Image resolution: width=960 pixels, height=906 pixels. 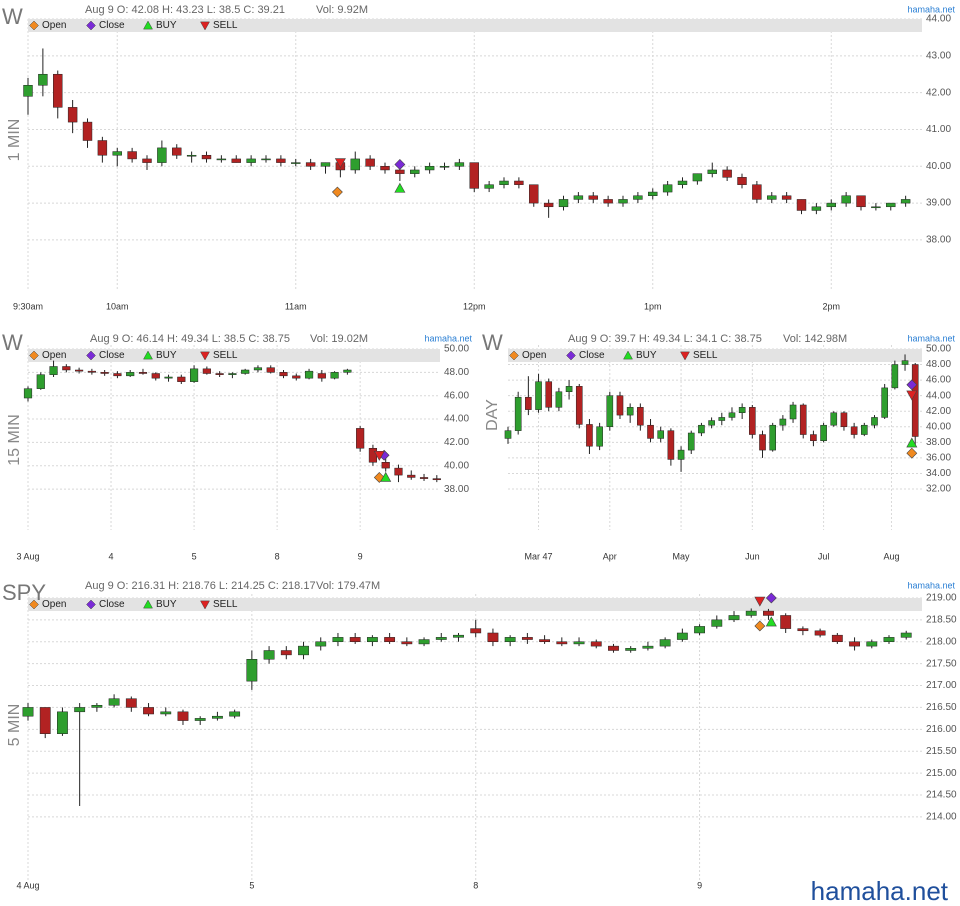 What do you see at coordinates (54, 604) in the screenshot?
I see `legend-label: Open` at bounding box center [54, 604].